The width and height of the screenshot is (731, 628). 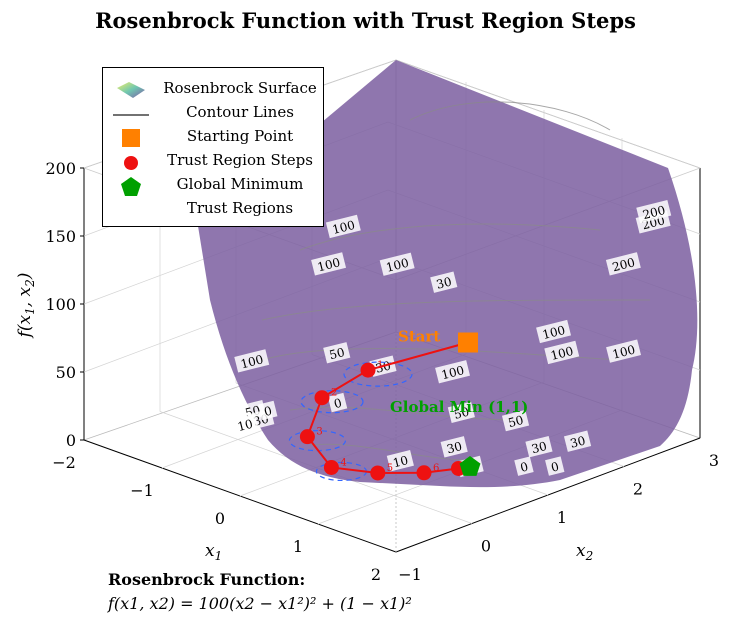 I want to click on global-minimum-marker, so click(x=470, y=466).